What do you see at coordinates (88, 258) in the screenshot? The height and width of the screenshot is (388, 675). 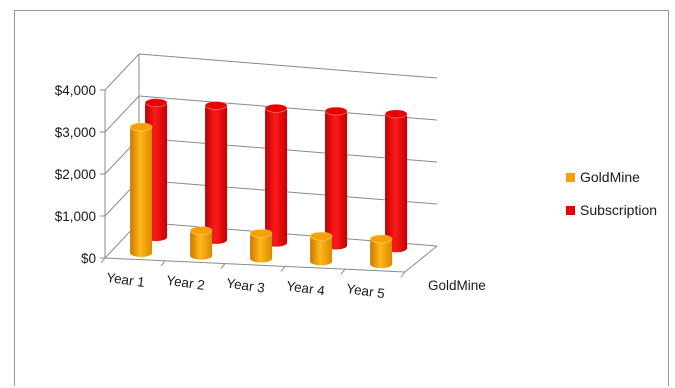 I see `y-tick-label: $0` at bounding box center [88, 258].